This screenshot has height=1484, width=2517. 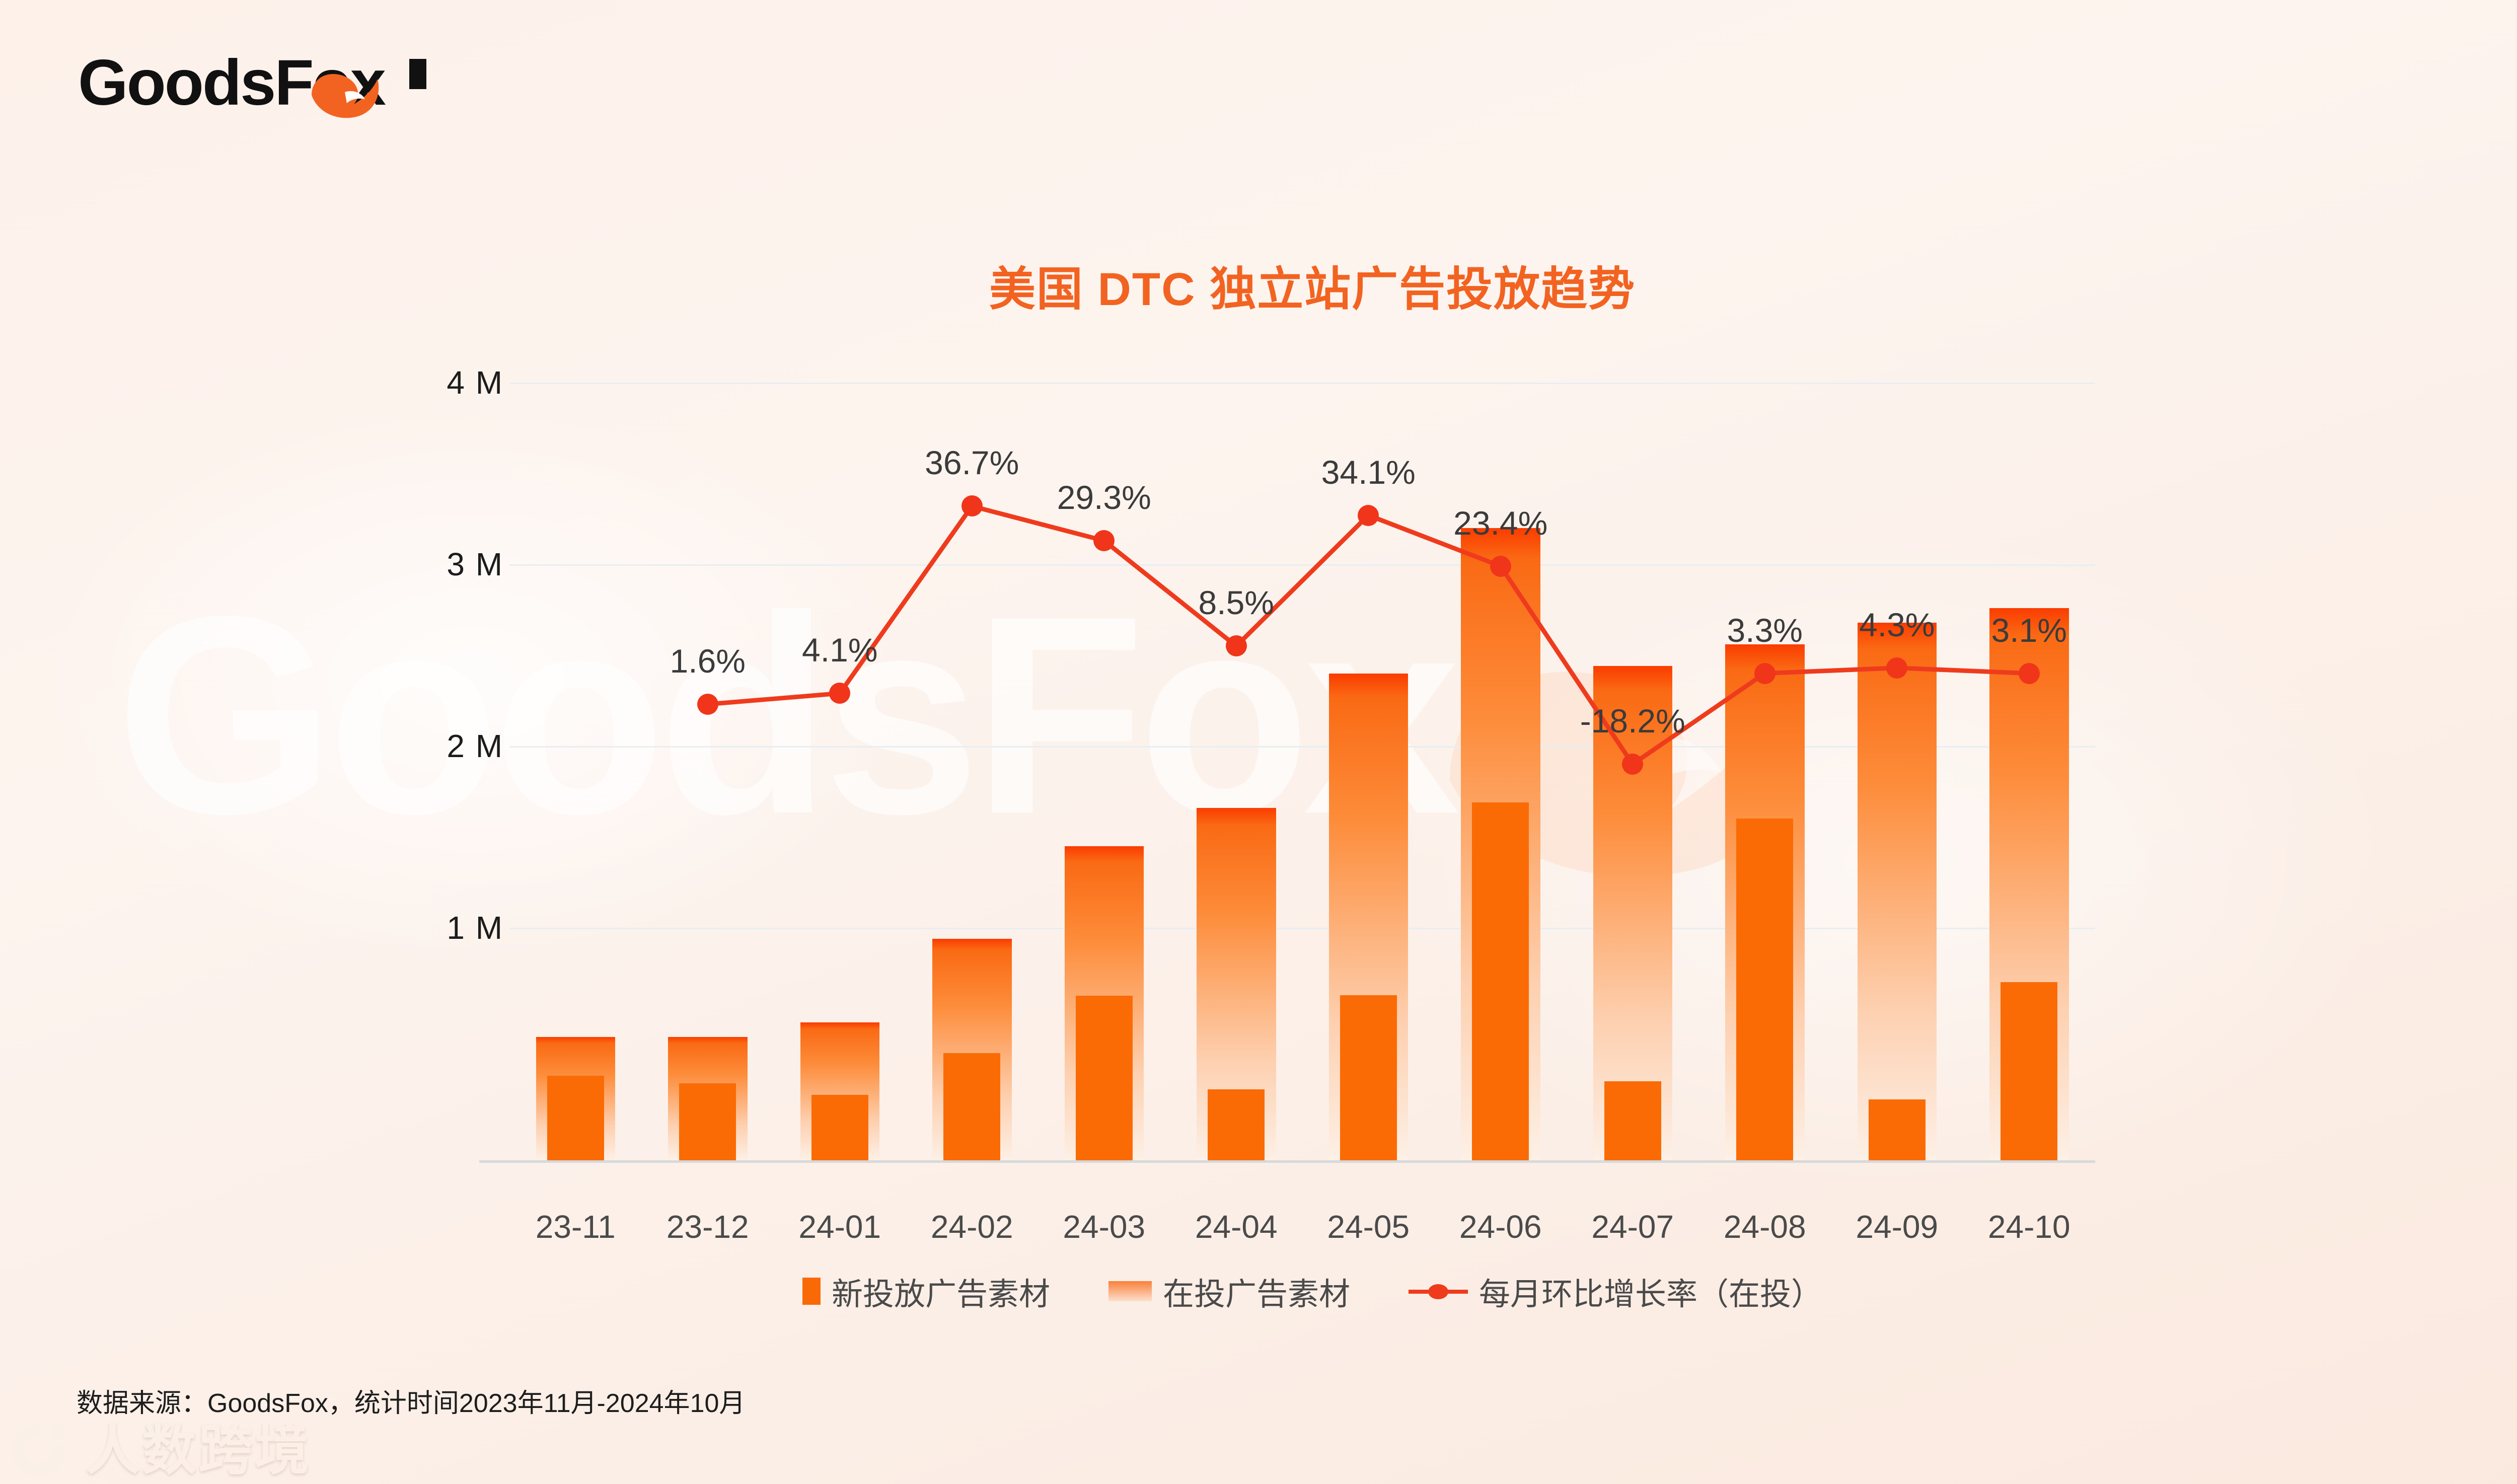 What do you see at coordinates (417, 74) in the screenshot?
I see `brand-logo-dot` at bounding box center [417, 74].